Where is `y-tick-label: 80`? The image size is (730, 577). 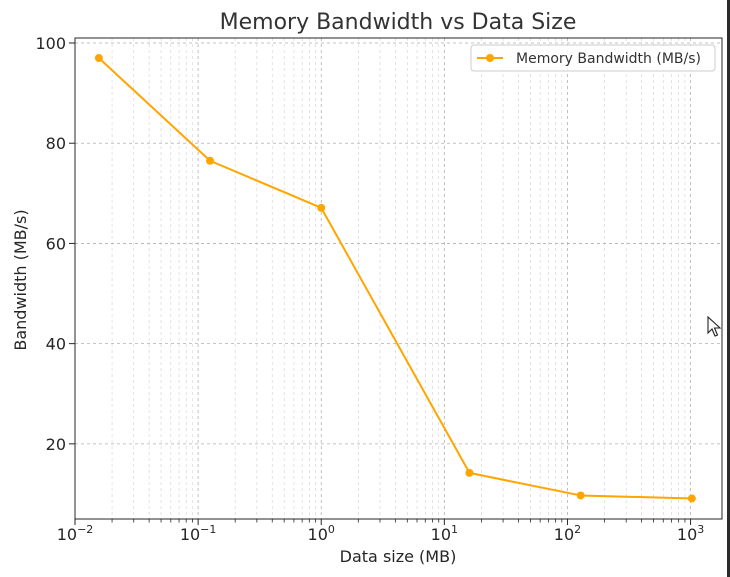
y-tick-label: 80 is located at coordinates (56, 143).